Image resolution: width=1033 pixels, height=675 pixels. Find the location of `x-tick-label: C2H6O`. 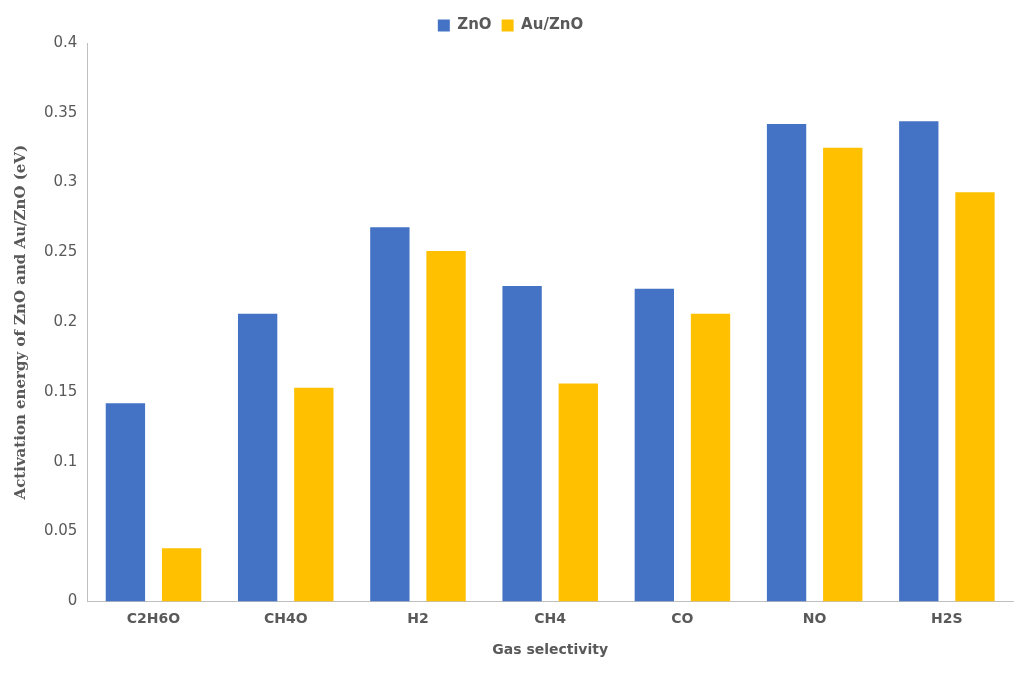

x-tick-label: C2H6O is located at coordinates (153, 618).